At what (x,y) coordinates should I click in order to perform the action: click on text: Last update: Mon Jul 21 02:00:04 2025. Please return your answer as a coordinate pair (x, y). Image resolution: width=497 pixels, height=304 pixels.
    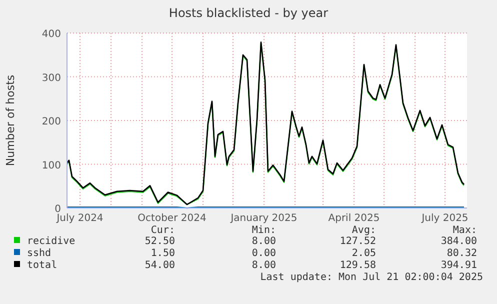
    Looking at the image, I should click on (371, 277).